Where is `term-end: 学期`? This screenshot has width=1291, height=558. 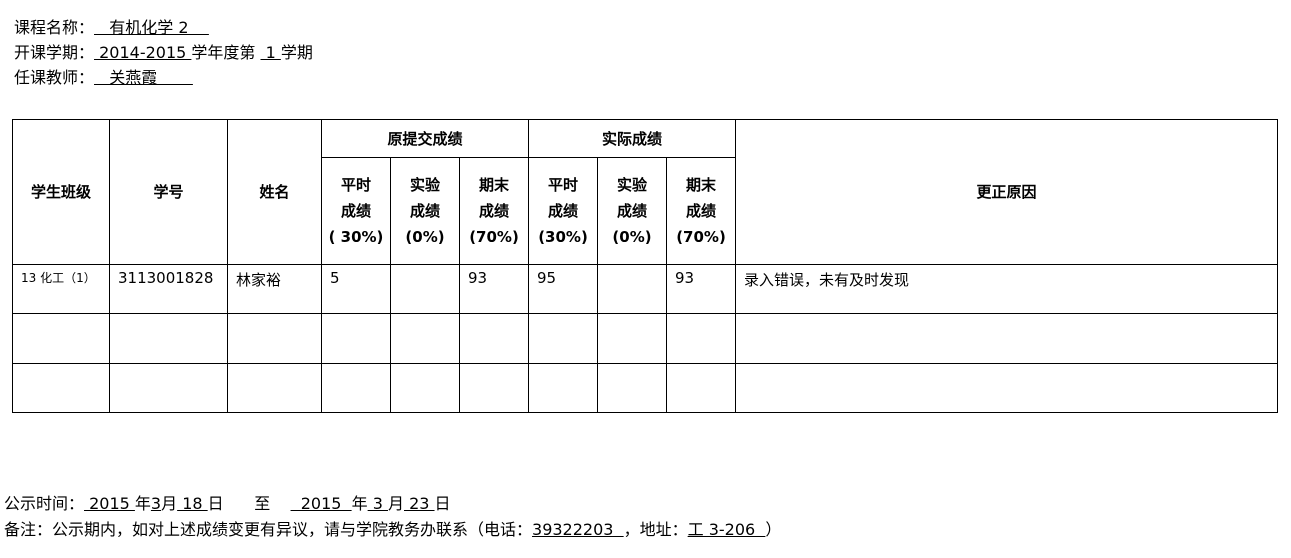
term-end: 学期 is located at coordinates (296, 52).